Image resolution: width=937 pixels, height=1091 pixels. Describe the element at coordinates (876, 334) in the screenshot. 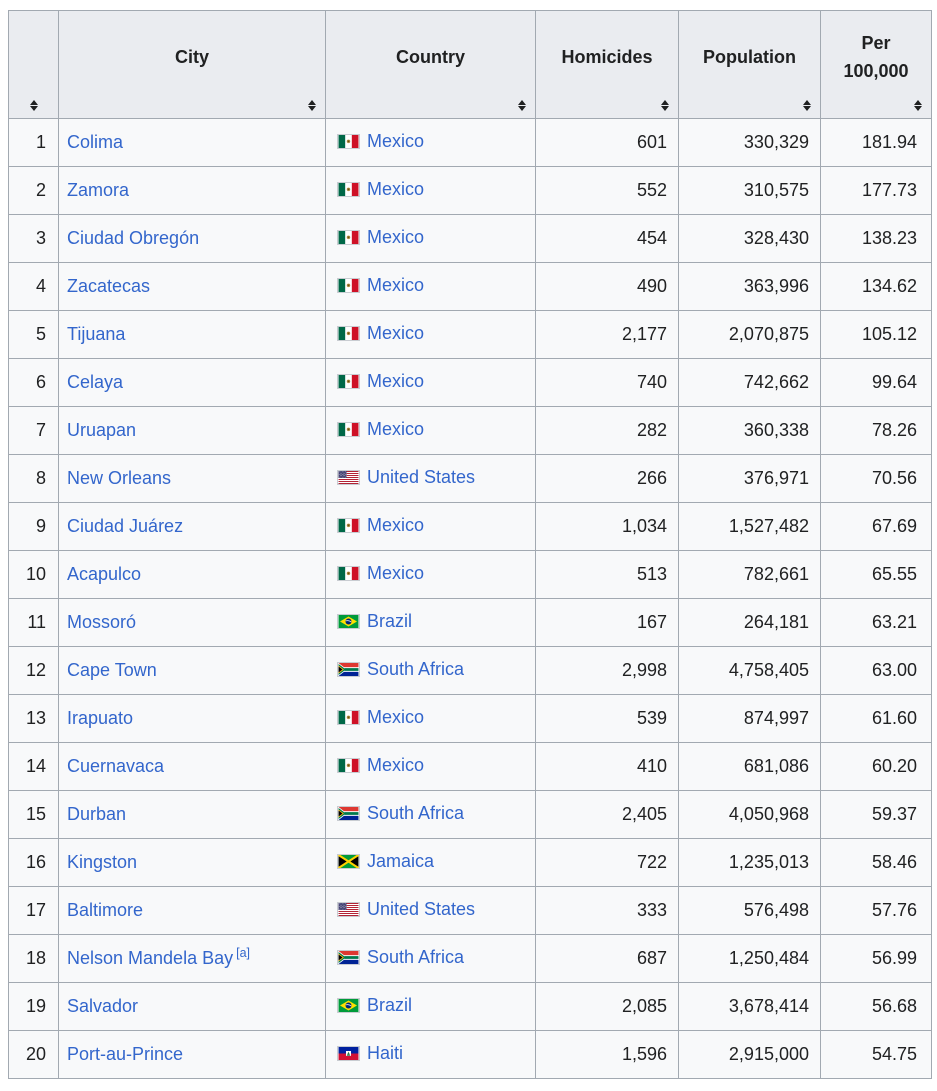

I see `per-100000-cell: 105.12` at that location.